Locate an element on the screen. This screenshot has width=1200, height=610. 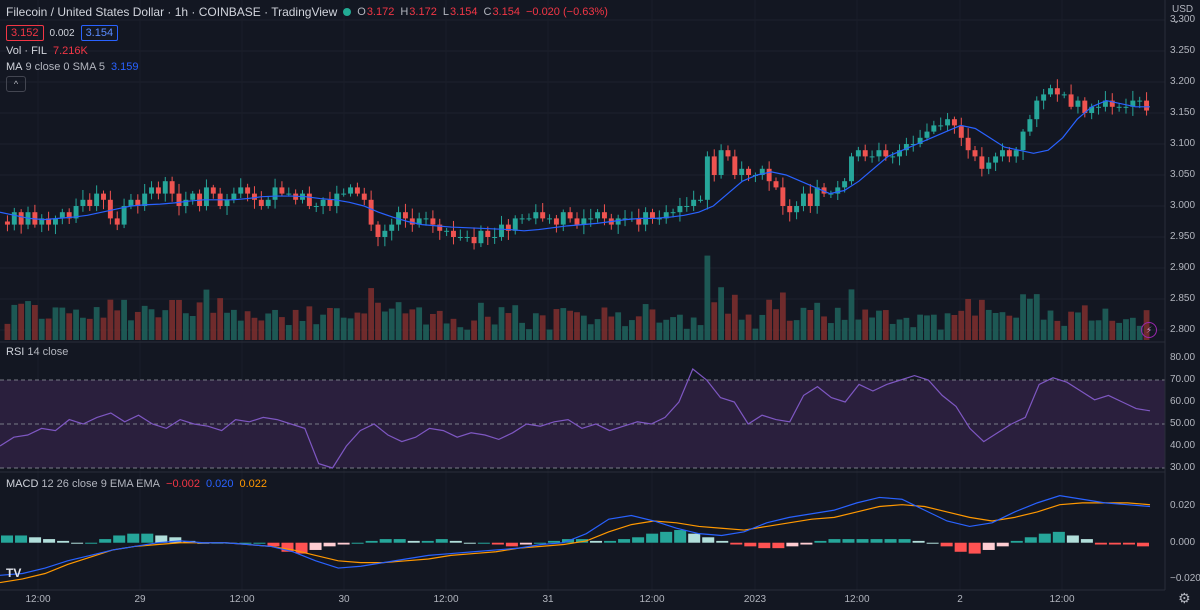
currency-menu: USD ⌄ is located at coordinates (1183, 15).